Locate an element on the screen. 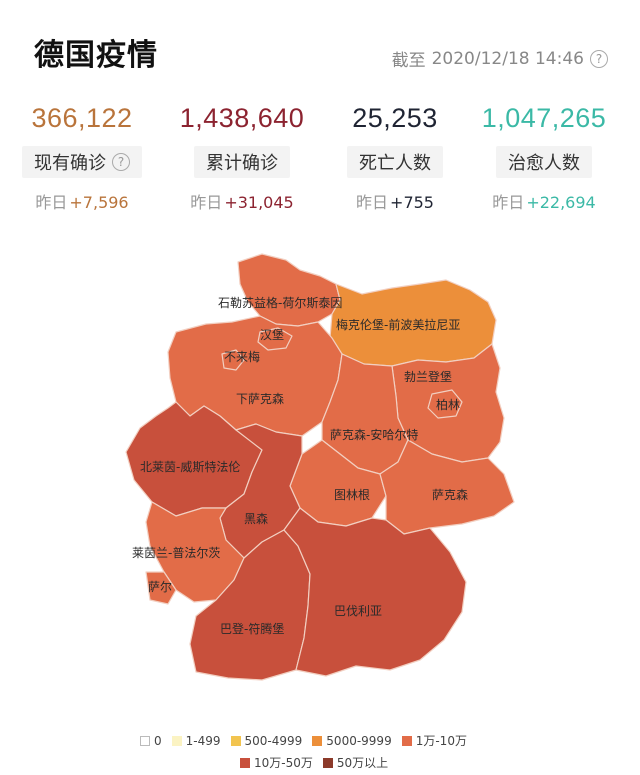 Image resolution: width=640 pixels, height=775 pixels. stat-label: 死亡人数 is located at coordinates (395, 163).